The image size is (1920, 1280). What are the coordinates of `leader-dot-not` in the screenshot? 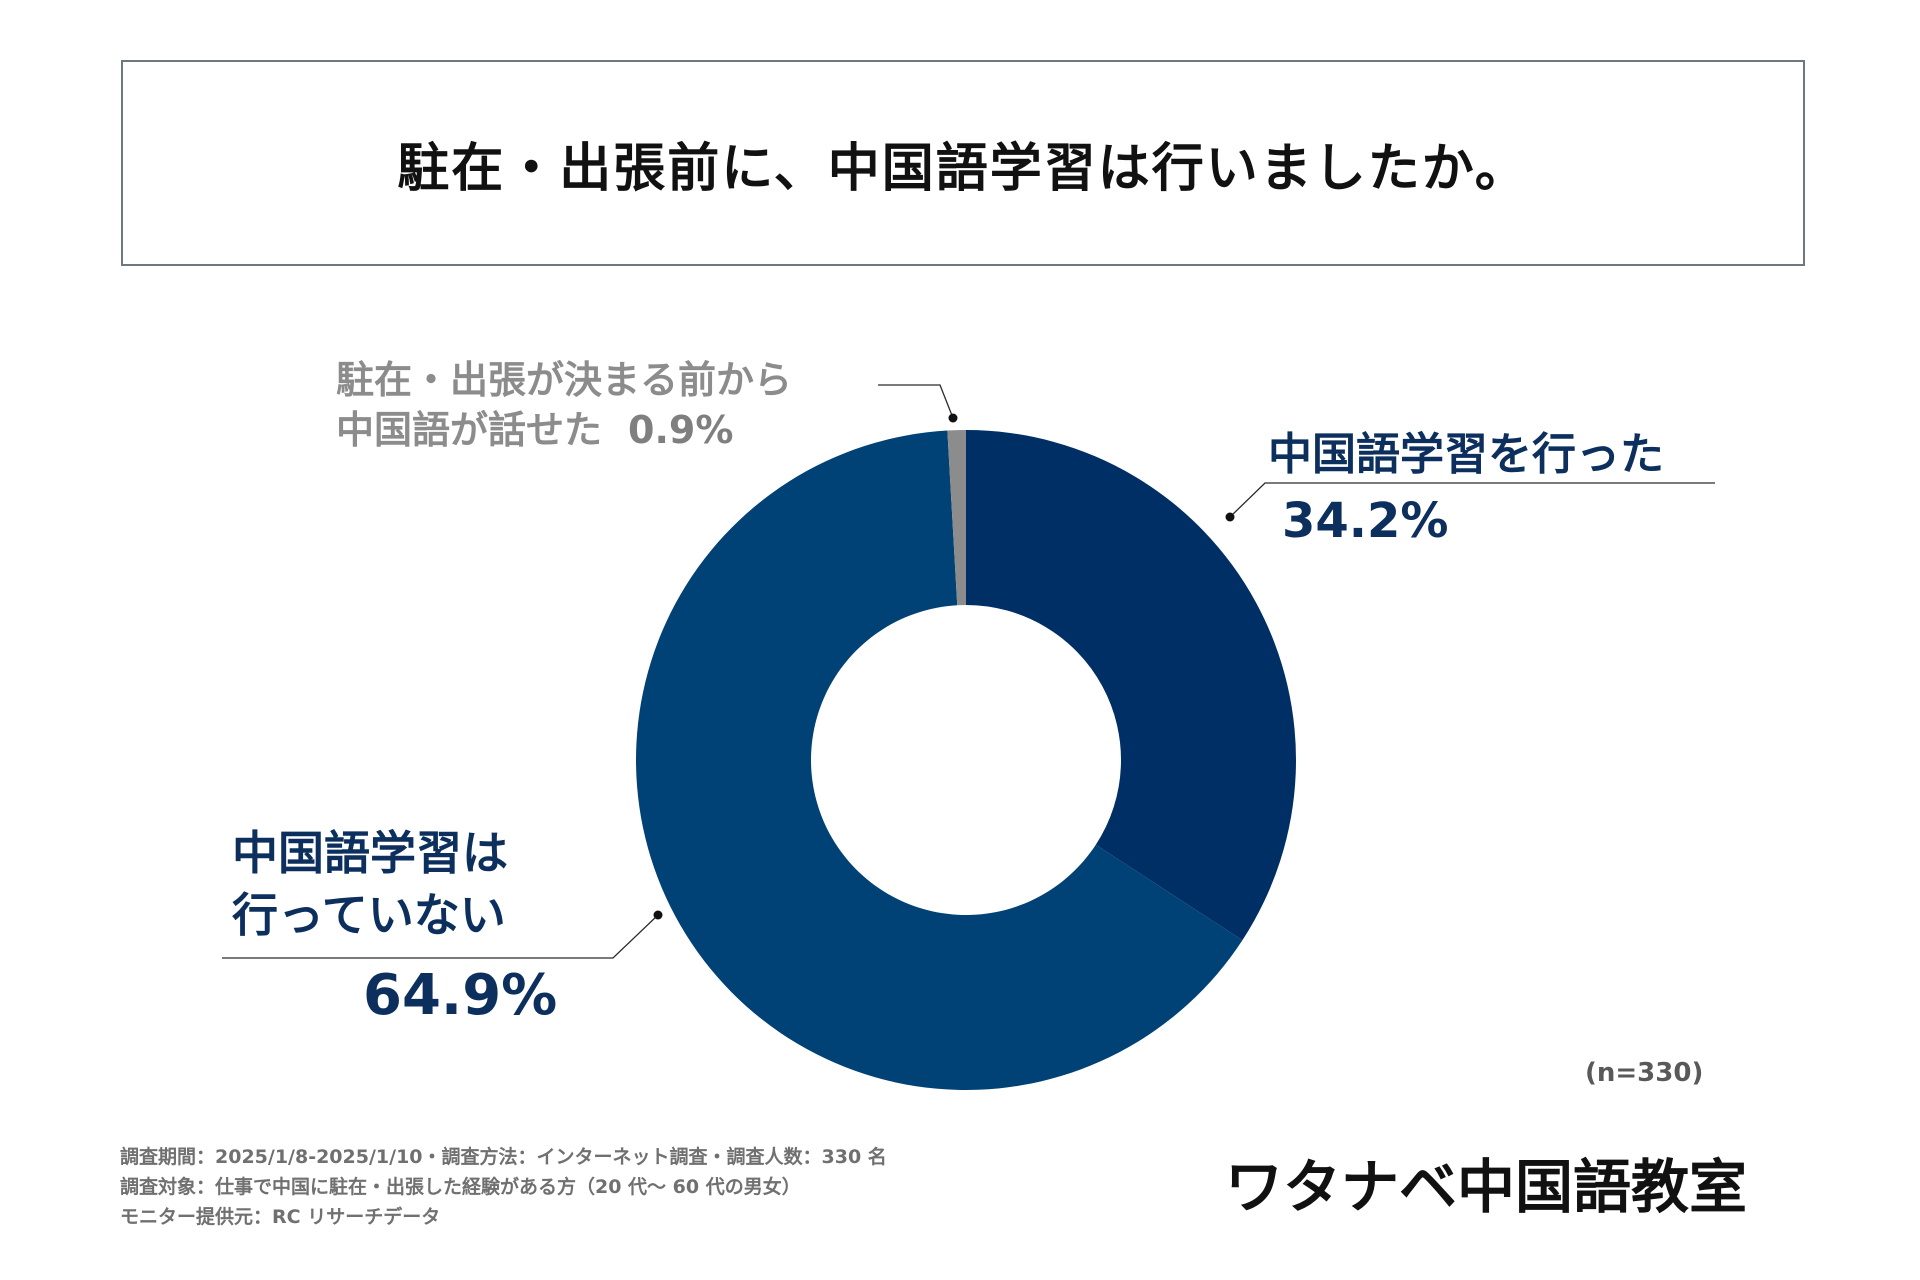 It's located at (658, 915).